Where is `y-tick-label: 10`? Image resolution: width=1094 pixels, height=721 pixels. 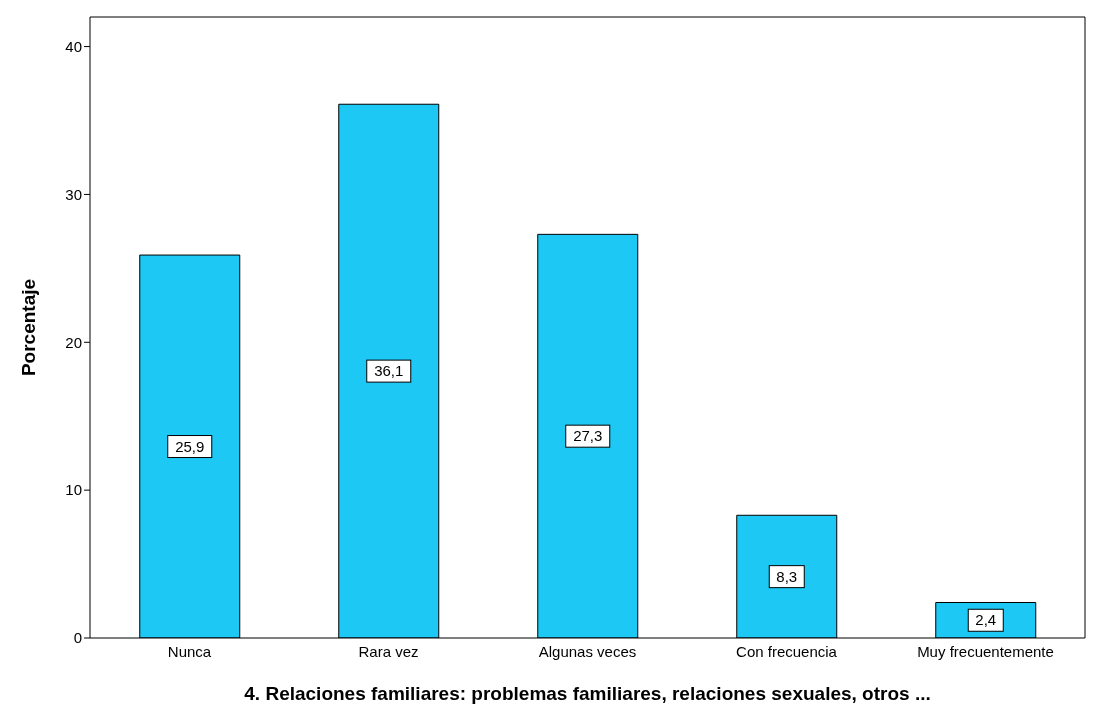
y-tick-label: 10 is located at coordinates (73, 490).